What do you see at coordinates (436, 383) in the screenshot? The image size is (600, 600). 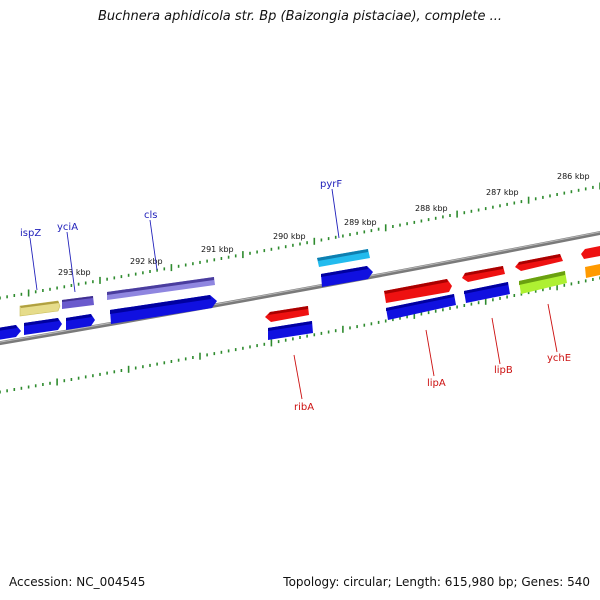 I see `gene-label-lipA: lipA` at bounding box center [436, 383].